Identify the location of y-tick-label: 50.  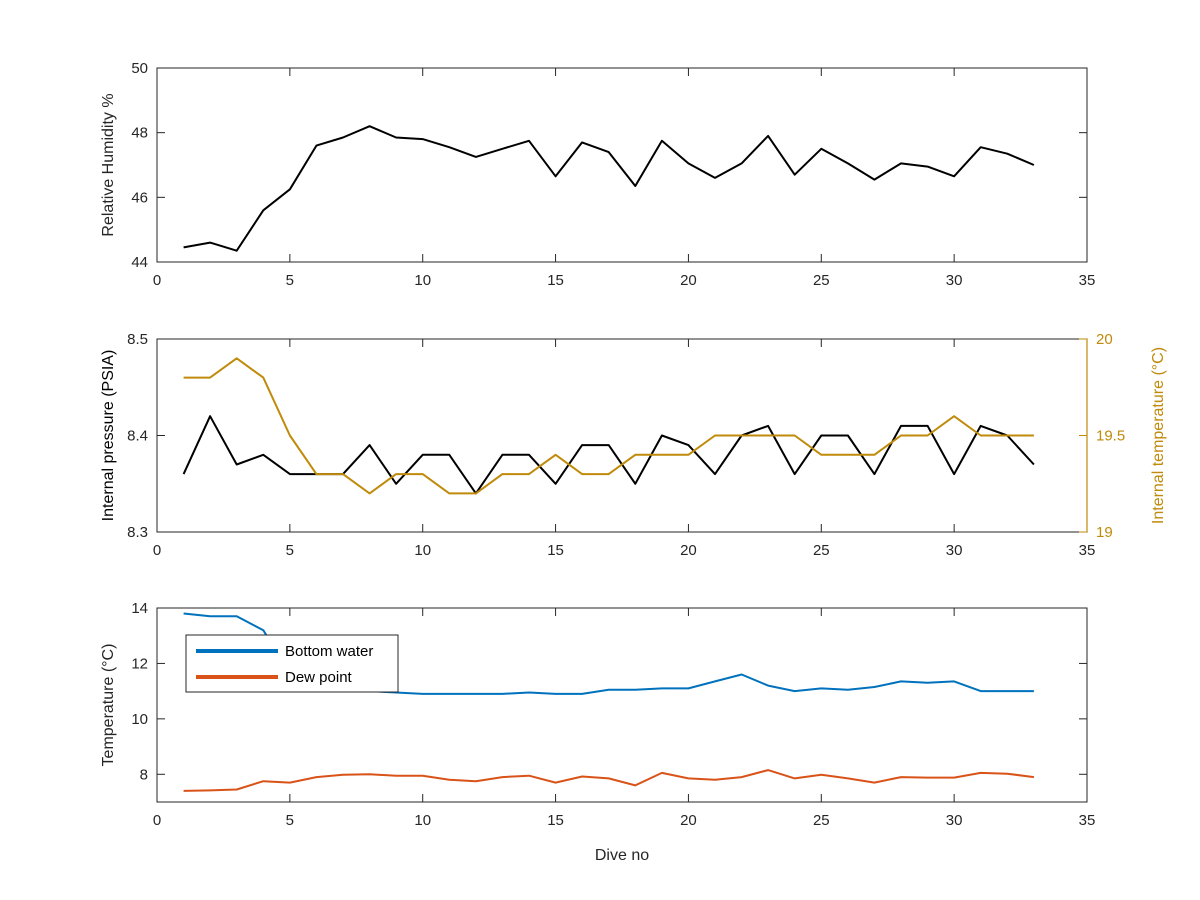
(139, 68).